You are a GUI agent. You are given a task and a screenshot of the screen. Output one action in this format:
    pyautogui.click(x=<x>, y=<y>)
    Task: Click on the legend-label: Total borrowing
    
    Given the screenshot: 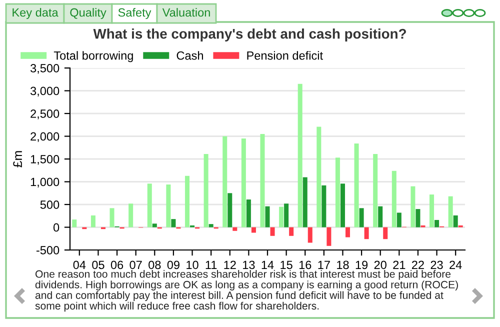 What is the action you would take?
    pyautogui.click(x=93, y=56)
    